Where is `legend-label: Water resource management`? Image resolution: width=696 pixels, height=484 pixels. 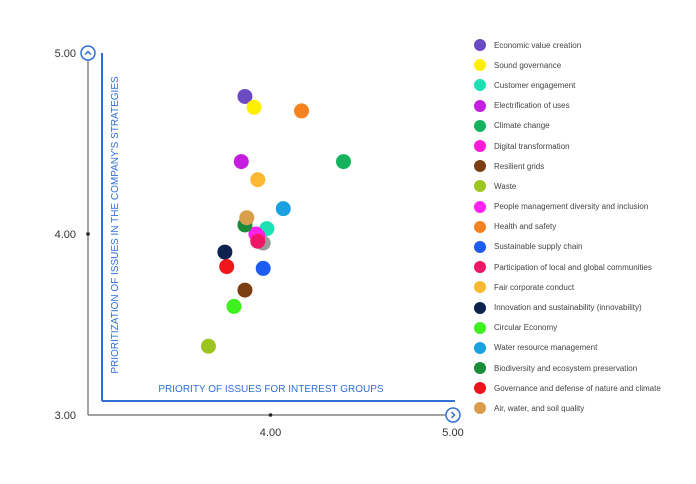 legend-label: Water resource management is located at coordinates (546, 348).